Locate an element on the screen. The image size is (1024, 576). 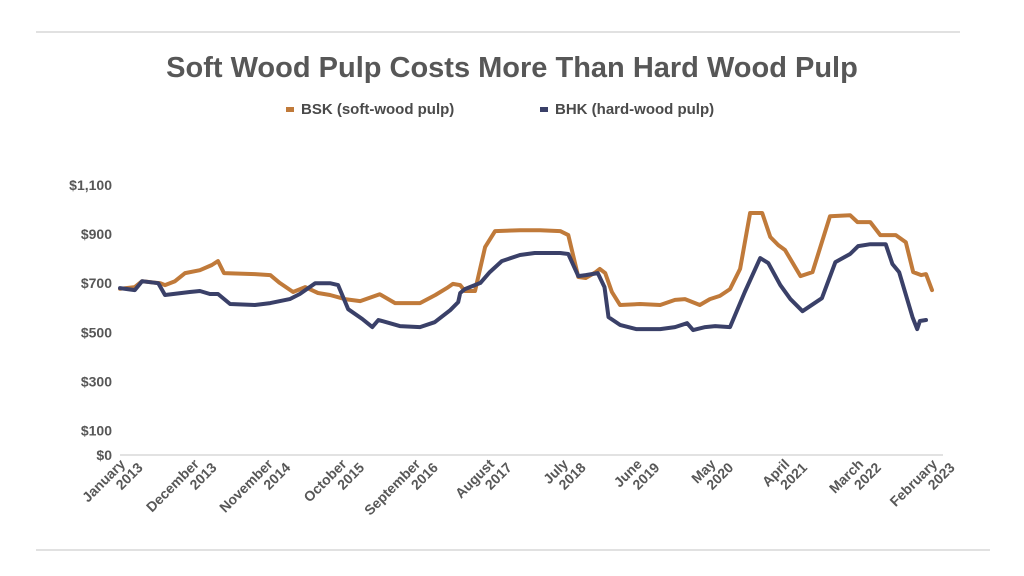
y-tick-label: $900 is located at coordinates (96, 234).